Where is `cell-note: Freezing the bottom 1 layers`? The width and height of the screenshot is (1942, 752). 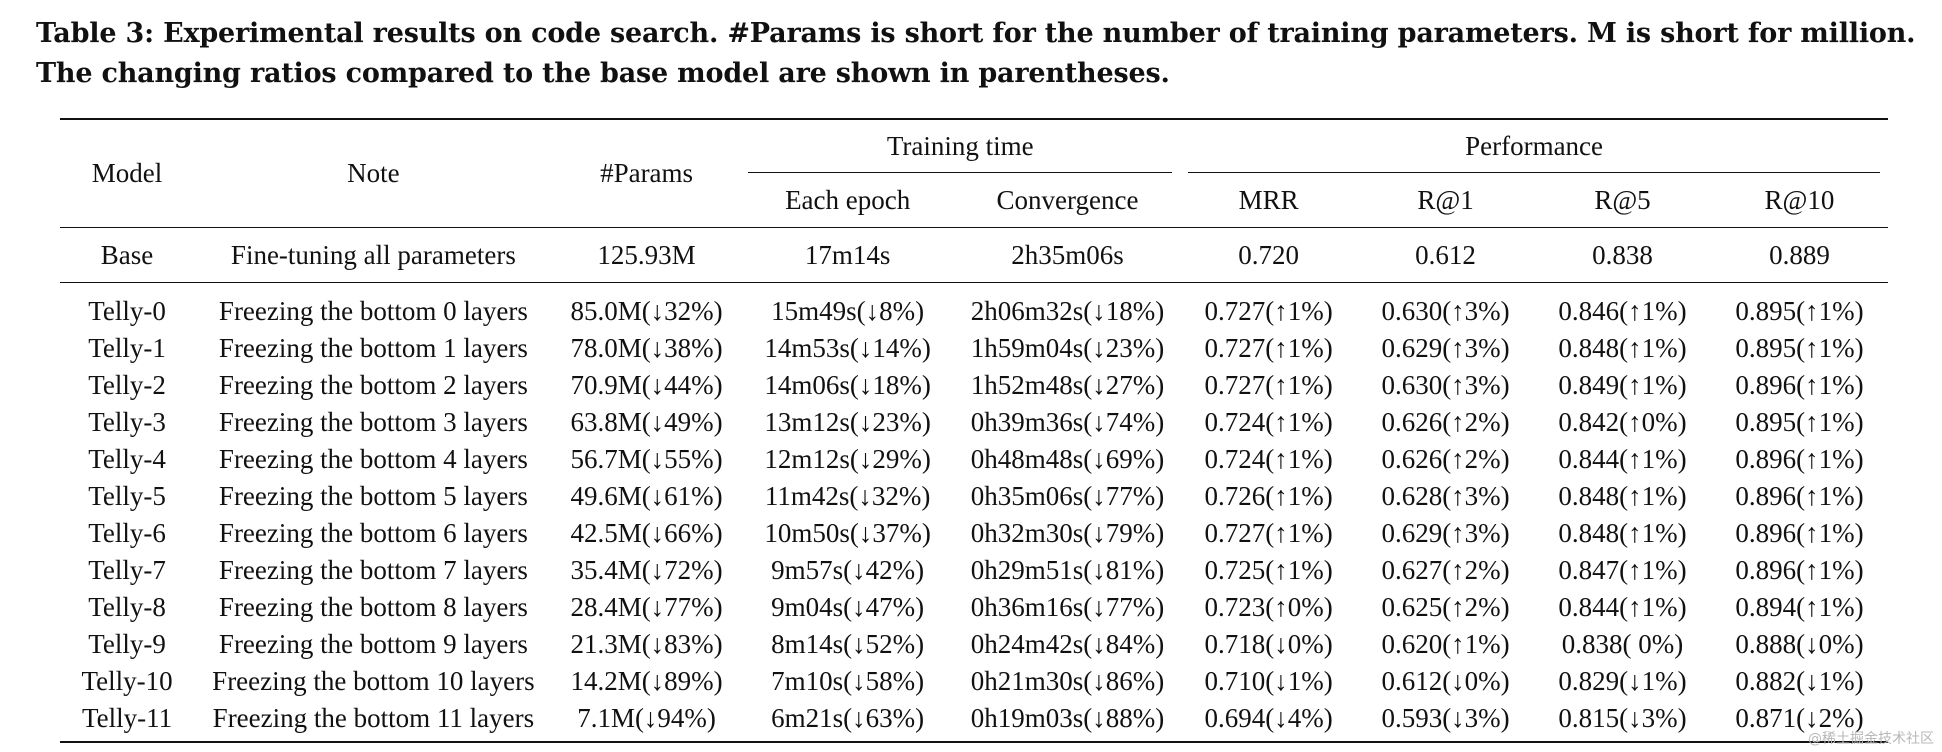 cell-note: Freezing the bottom 1 layers is located at coordinates (373, 348).